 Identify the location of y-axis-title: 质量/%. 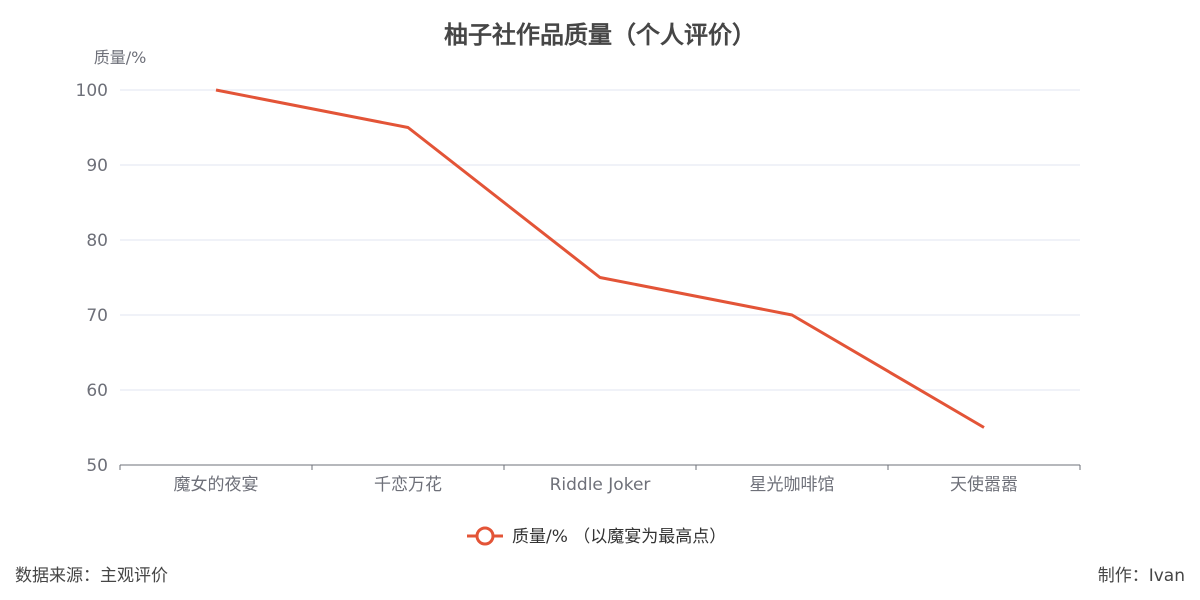
(120, 57).